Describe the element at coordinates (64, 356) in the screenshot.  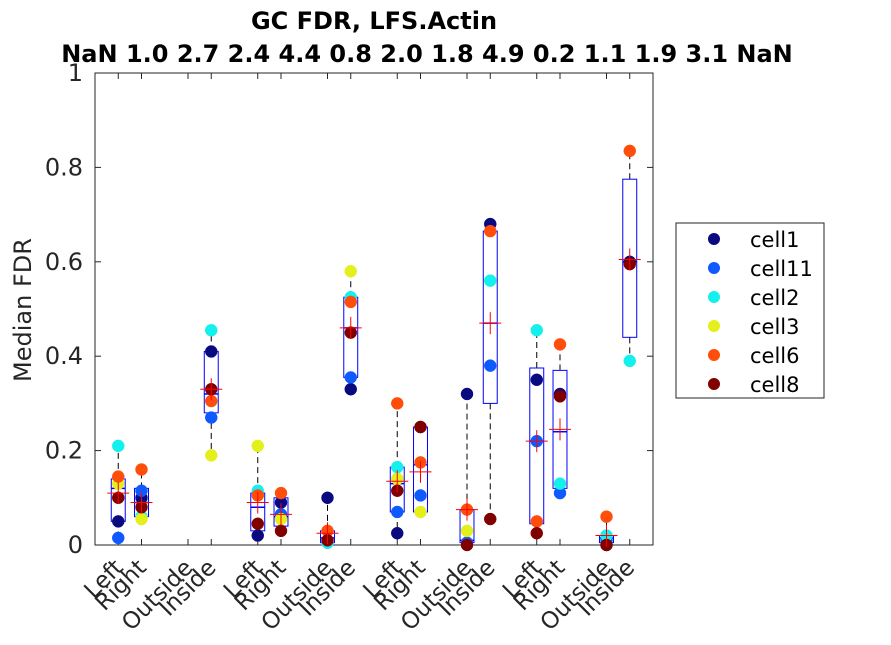
I see `y-tick-label: 0.4` at that location.